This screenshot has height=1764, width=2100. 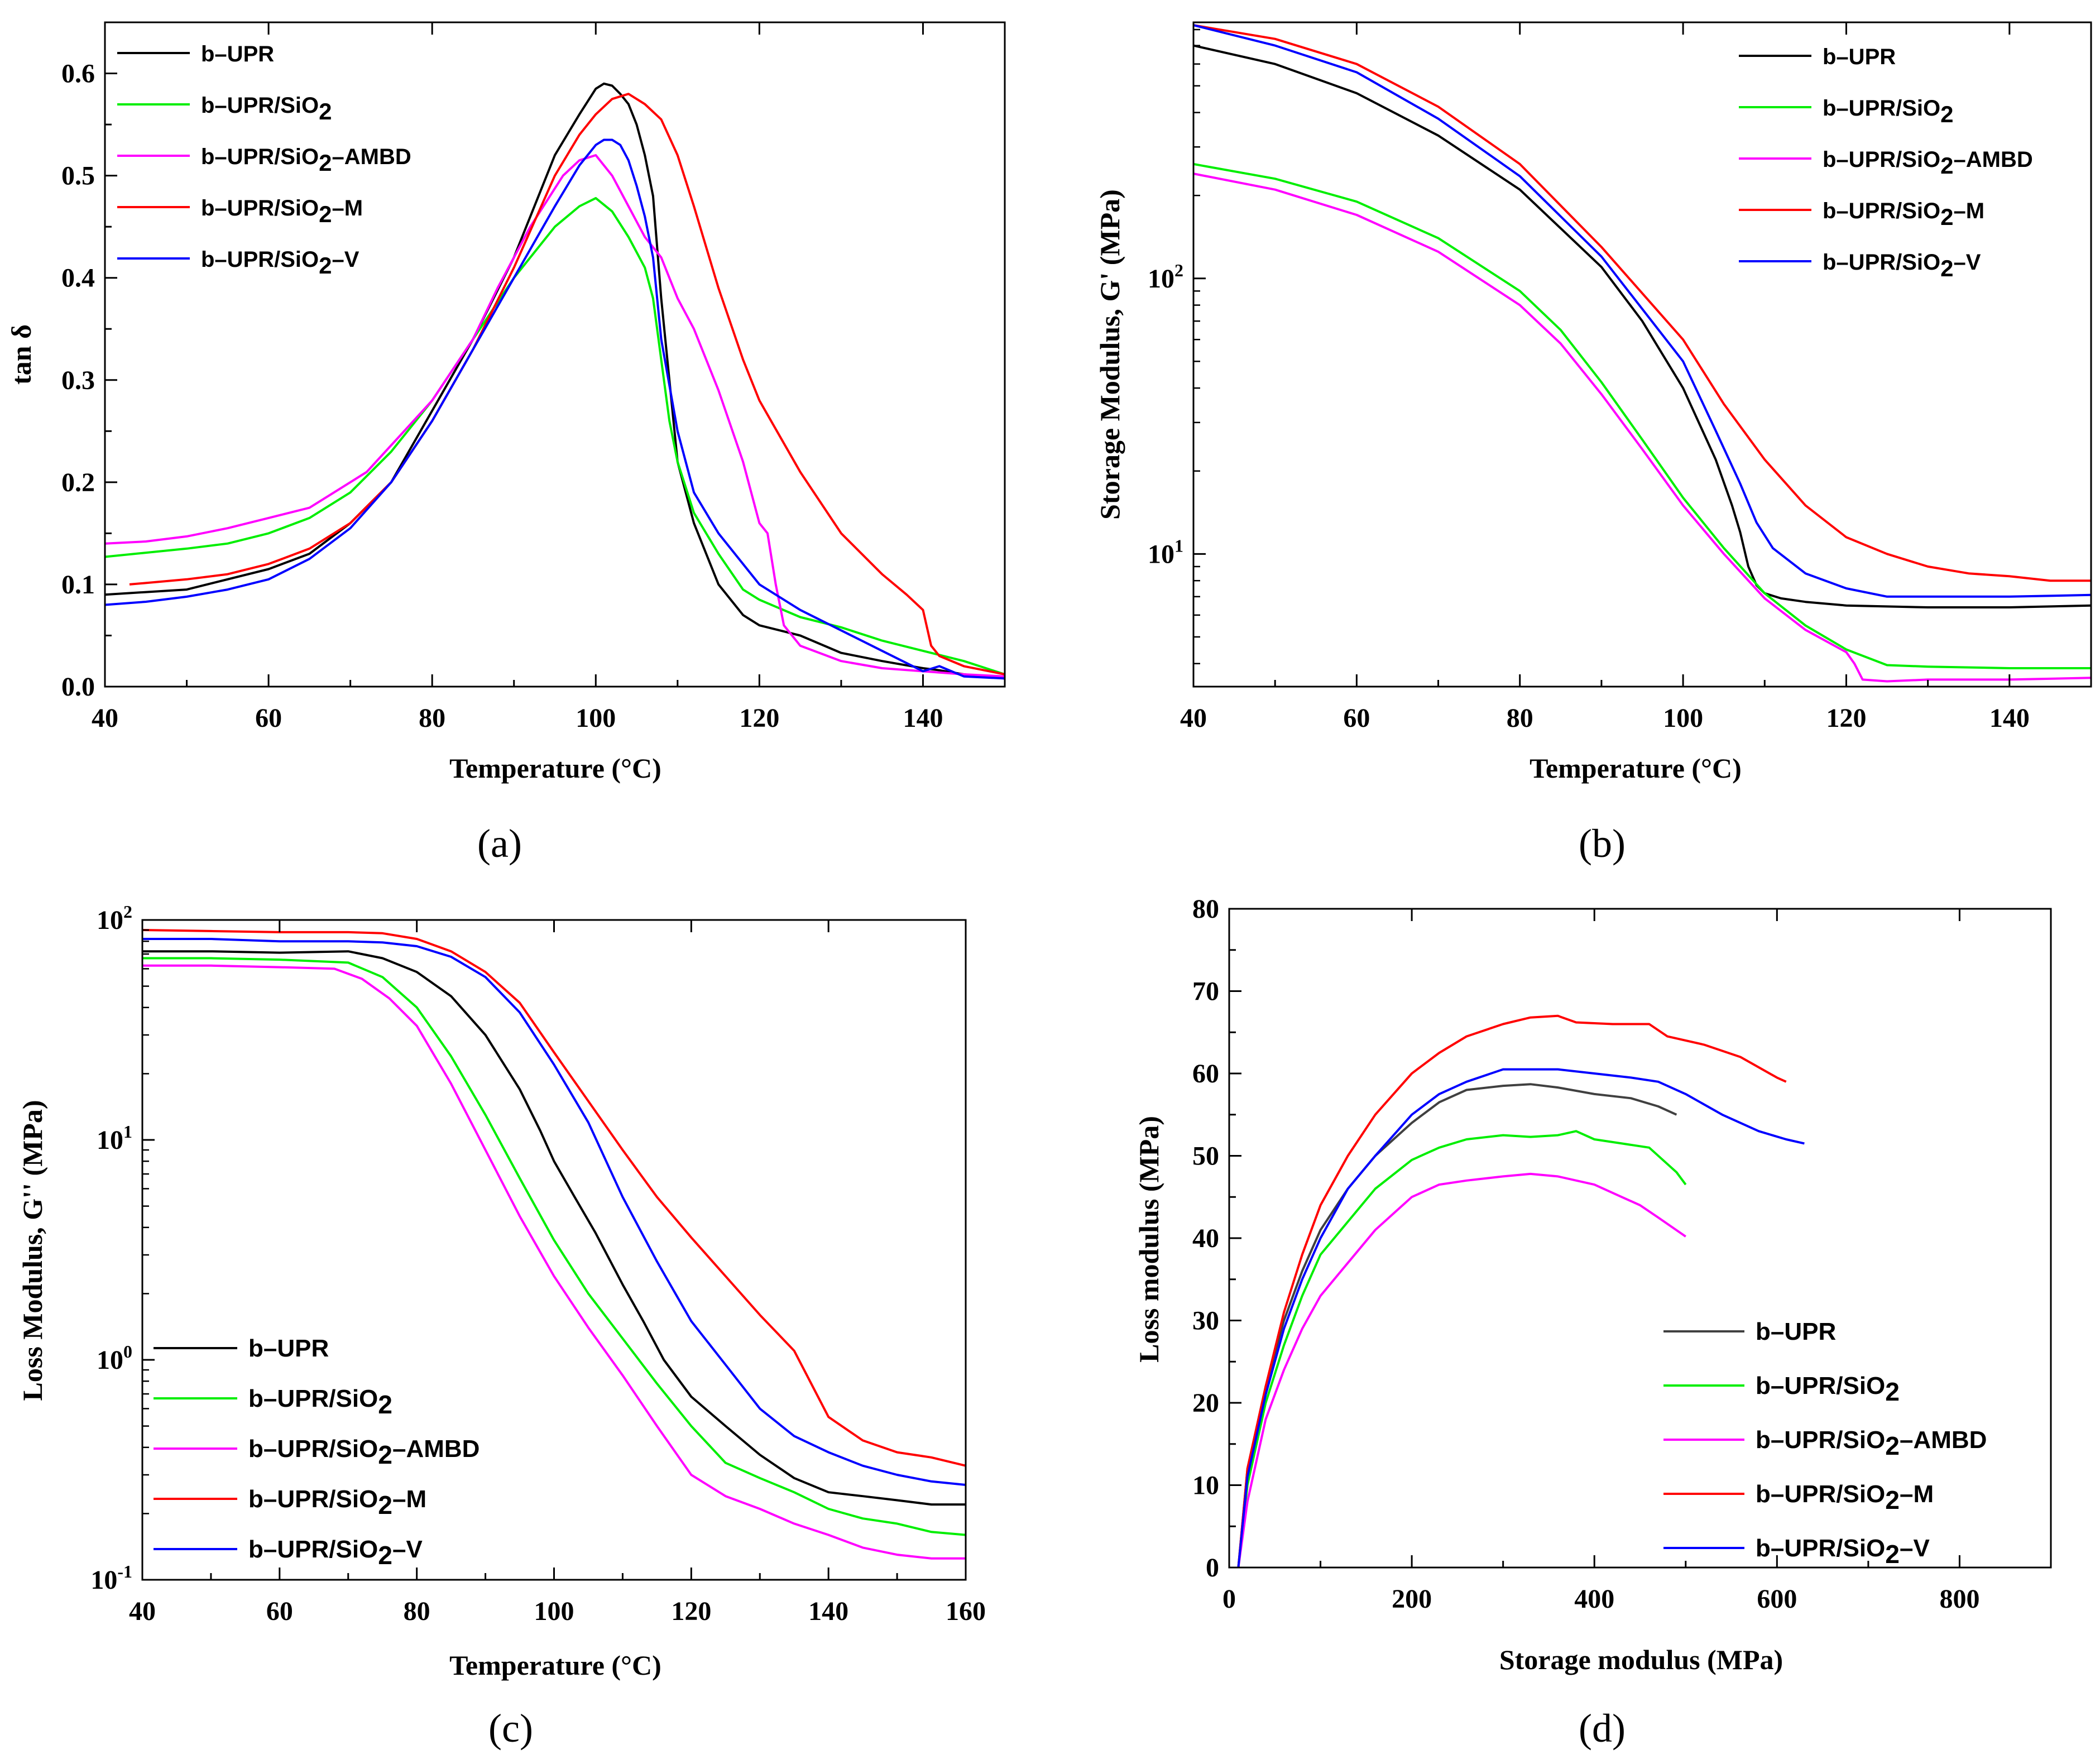 What do you see at coordinates (1109, 354) in the screenshot?
I see `y-axis-title: Storage Modulus, G' (MPa)` at bounding box center [1109, 354].